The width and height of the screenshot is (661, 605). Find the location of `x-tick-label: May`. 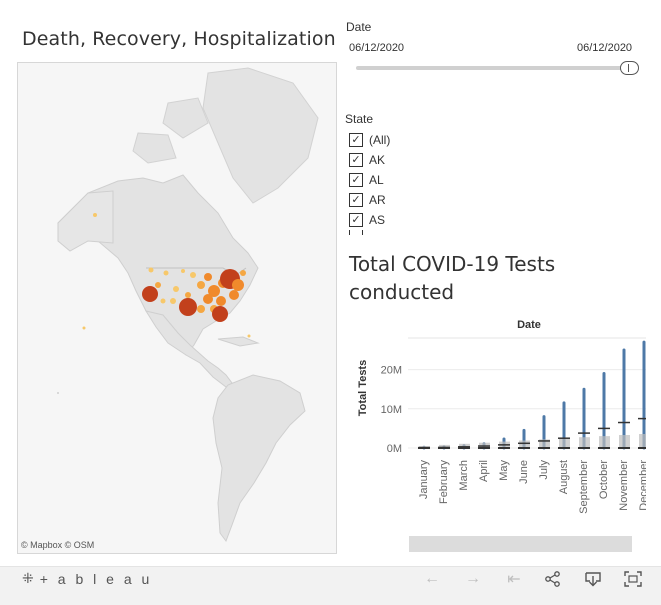

x-tick-label: May is located at coordinates (504, 470).